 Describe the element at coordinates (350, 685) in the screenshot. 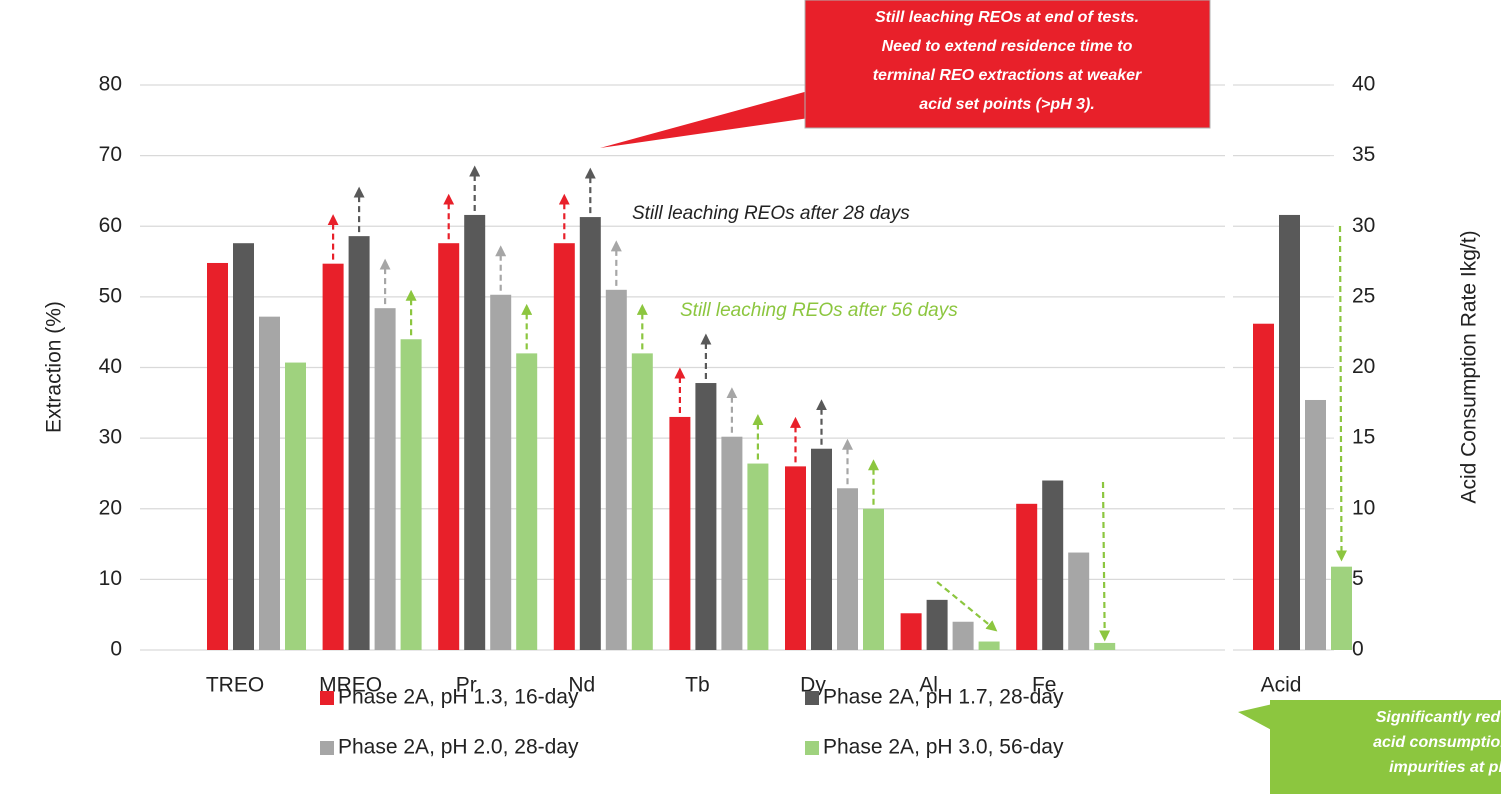

I see `x-tick-label: MREO` at that location.